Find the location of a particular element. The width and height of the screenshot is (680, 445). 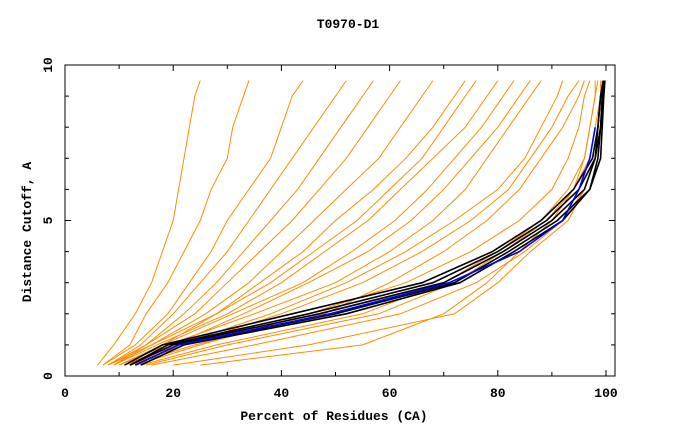

x-tick-label: 60 is located at coordinates (390, 393).